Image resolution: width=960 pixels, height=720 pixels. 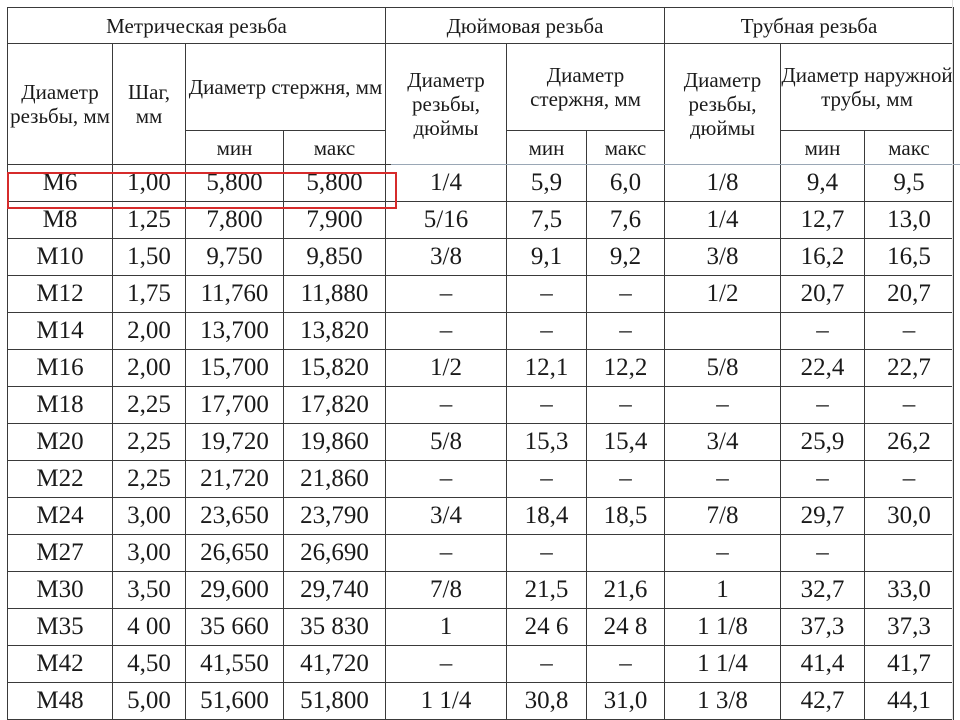 I want to click on table-cell: 20,7, so click(x=822, y=294).